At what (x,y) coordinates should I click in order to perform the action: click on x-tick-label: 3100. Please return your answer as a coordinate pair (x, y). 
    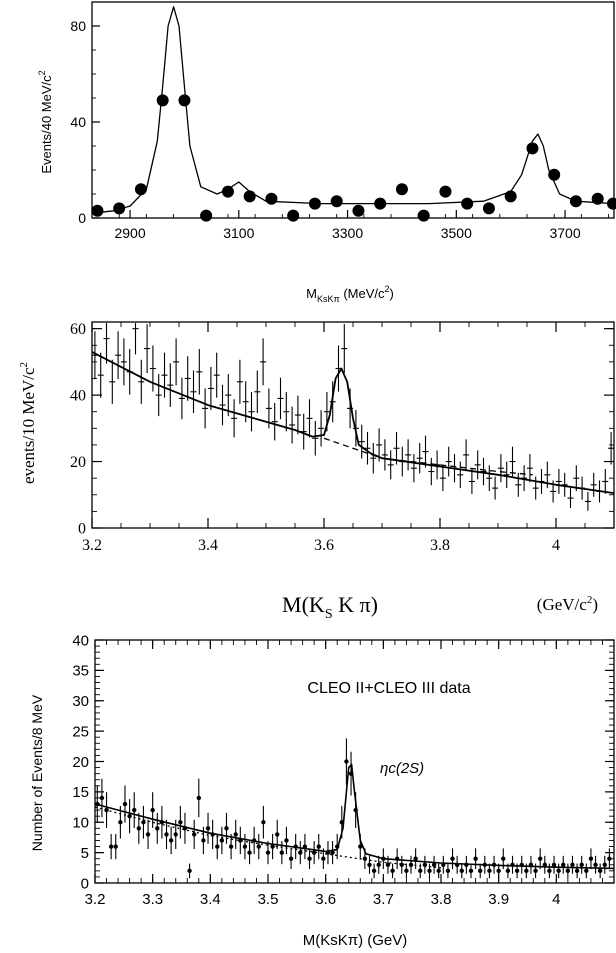
    Looking at the image, I should click on (238, 233).